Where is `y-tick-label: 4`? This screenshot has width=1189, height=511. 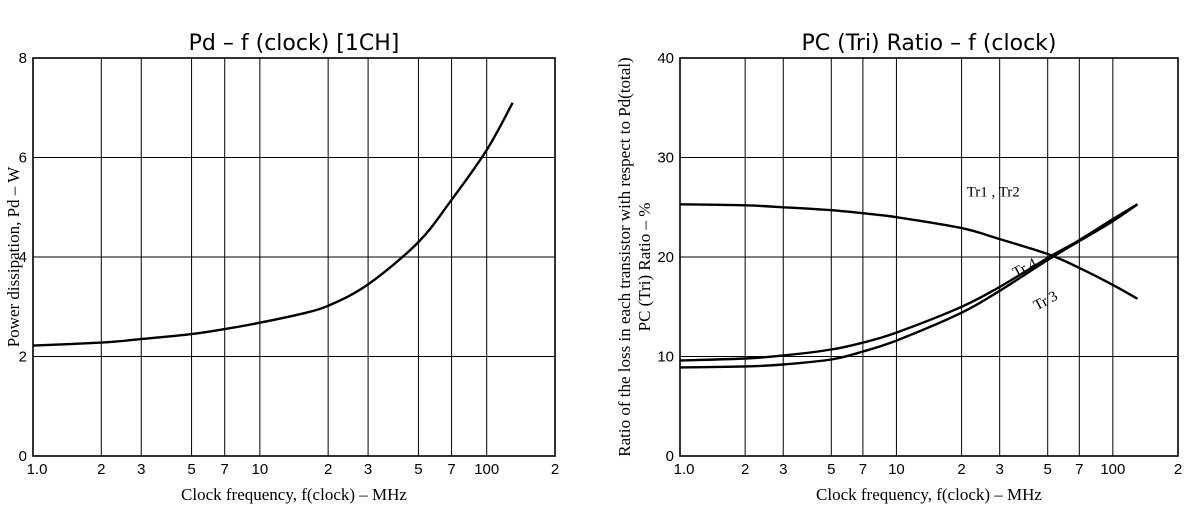 y-tick-label: 4 is located at coordinates (23, 257).